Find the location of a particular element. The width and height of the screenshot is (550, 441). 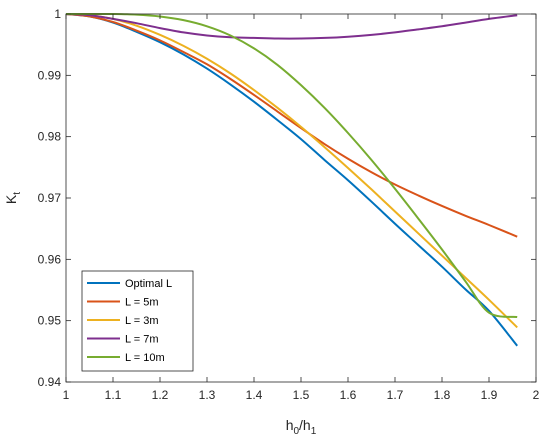

y-tick-label: 0.94 is located at coordinates (50, 382).